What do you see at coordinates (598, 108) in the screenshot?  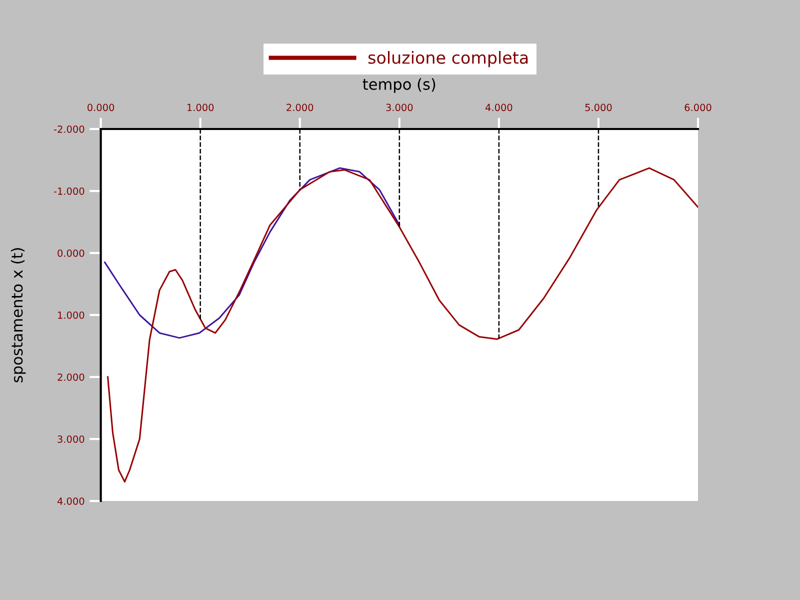 I see `x-tick-label: 5.000` at bounding box center [598, 108].